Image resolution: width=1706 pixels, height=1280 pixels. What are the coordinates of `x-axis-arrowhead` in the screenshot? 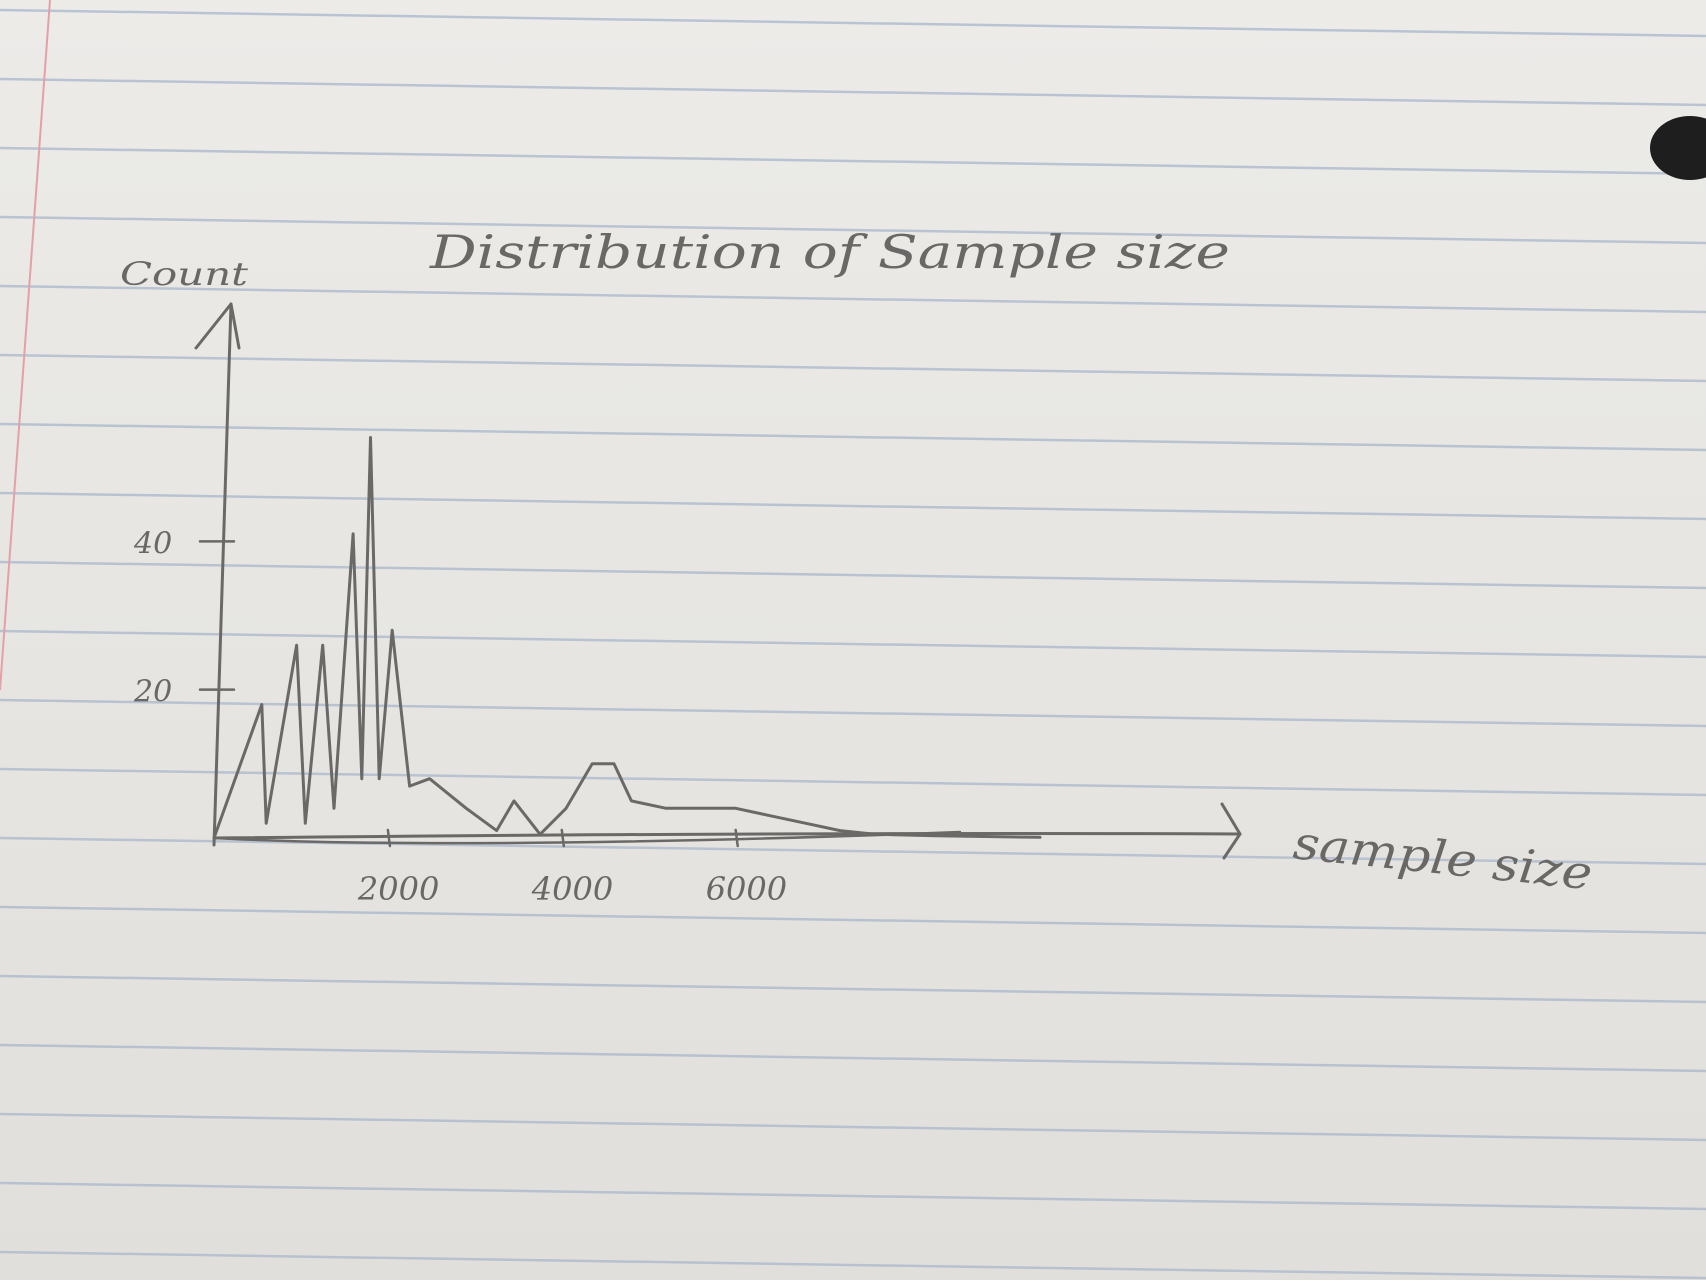 It's located at (1231, 831).